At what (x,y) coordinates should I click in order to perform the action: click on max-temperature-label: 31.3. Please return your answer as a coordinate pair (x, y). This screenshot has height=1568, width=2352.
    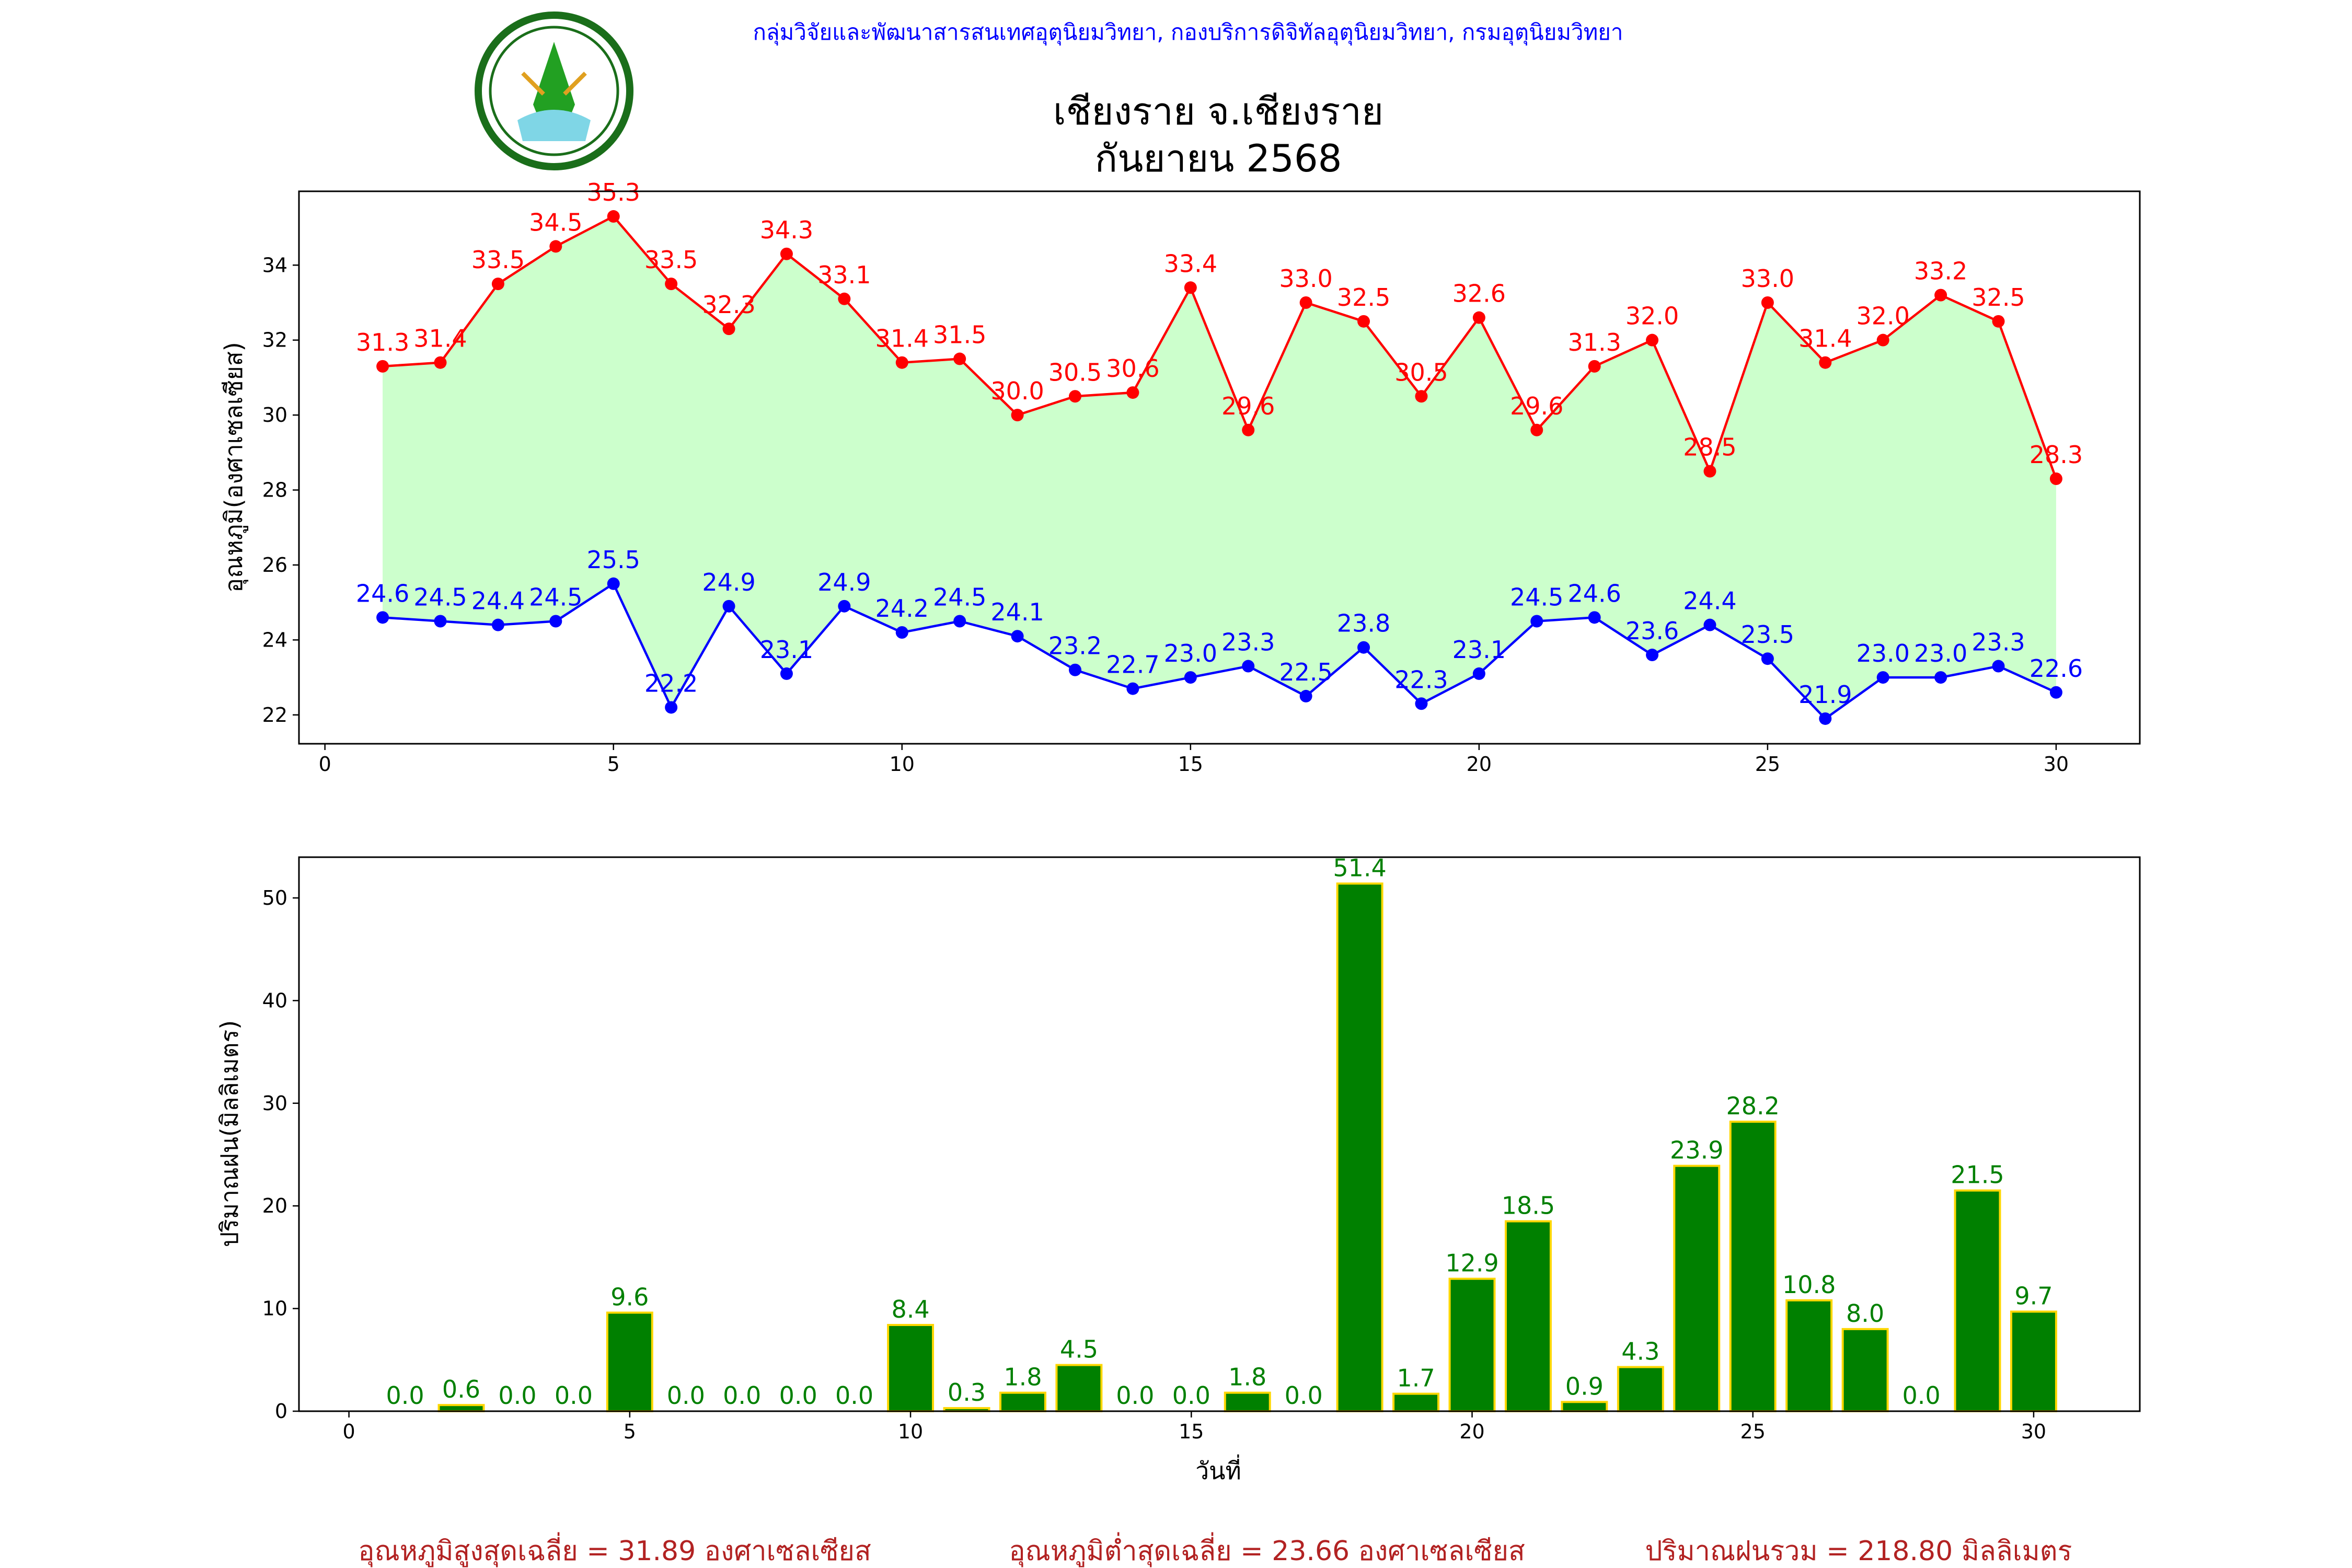
    Looking at the image, I should click on (382, 342).